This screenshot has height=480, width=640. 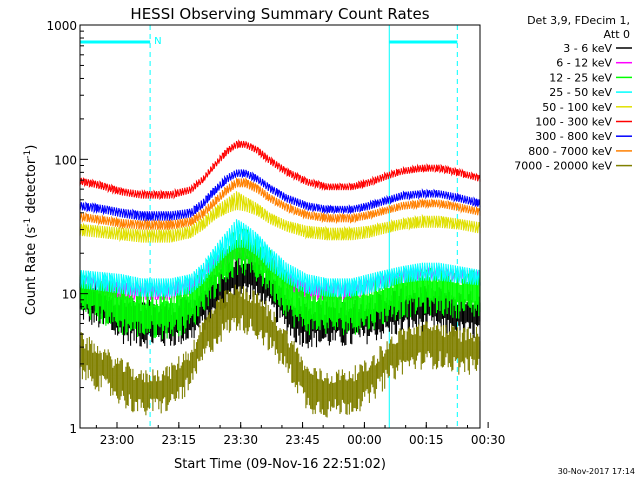 What do you see at coordinates (69, 295) in the screenshot?
I see `y-tick-label: 10` at bounding box center [69, 295].